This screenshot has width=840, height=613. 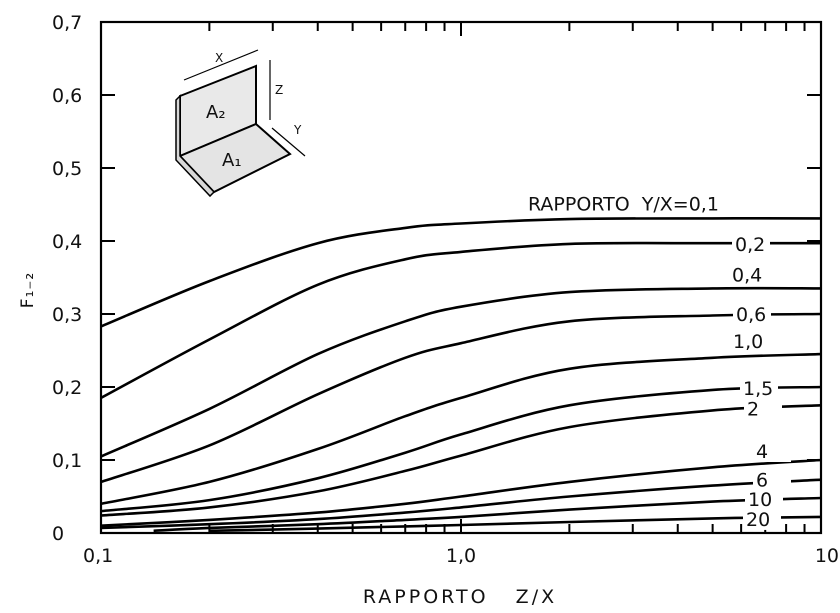 I want to click on curve-label: RAPPORTO Y/X=0,1, so click(x=623, y=204).